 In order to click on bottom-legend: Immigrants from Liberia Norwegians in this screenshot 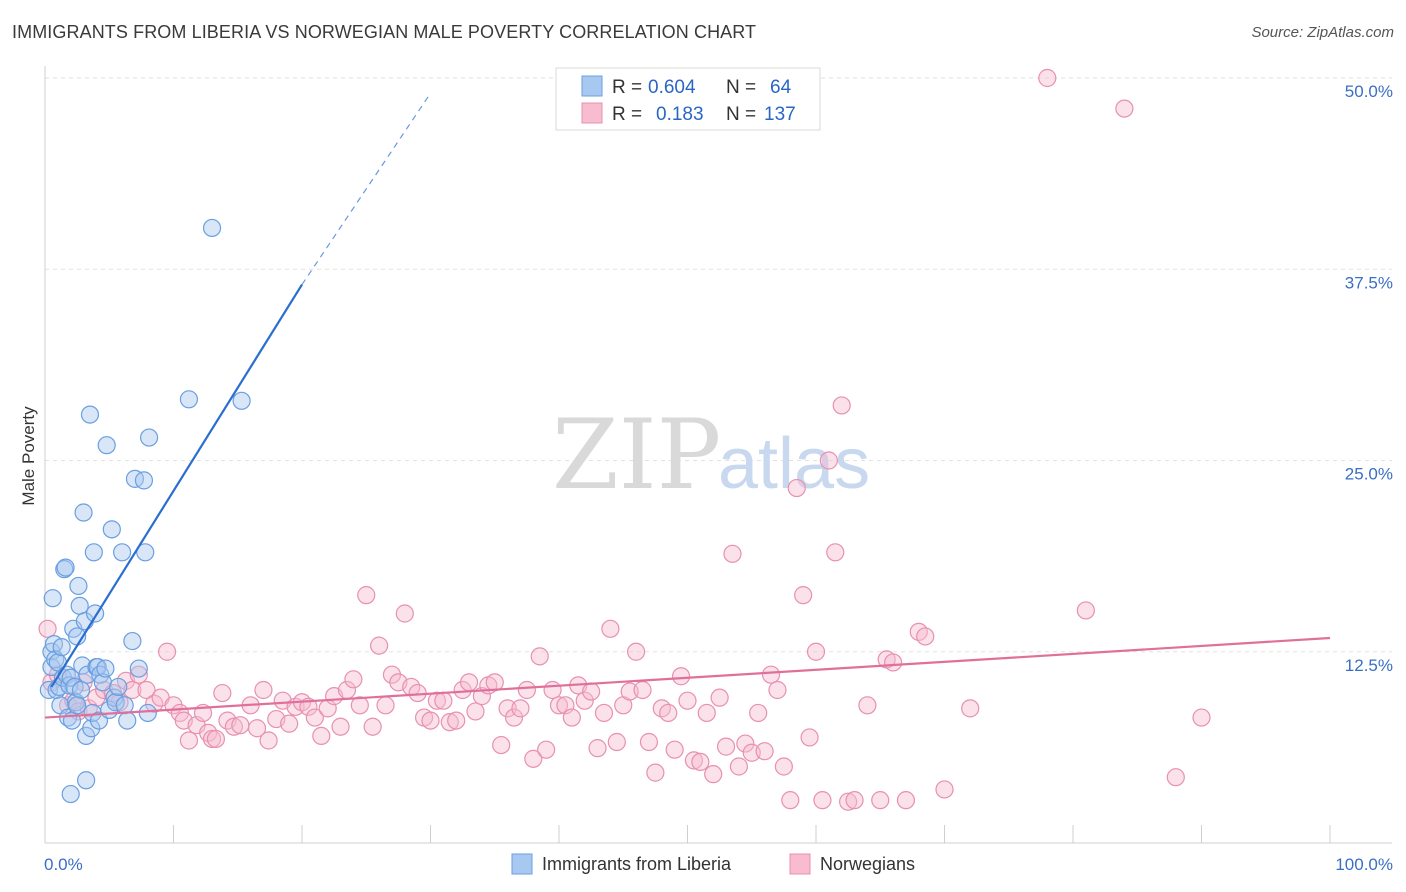, I will do `click(713, 864)`.